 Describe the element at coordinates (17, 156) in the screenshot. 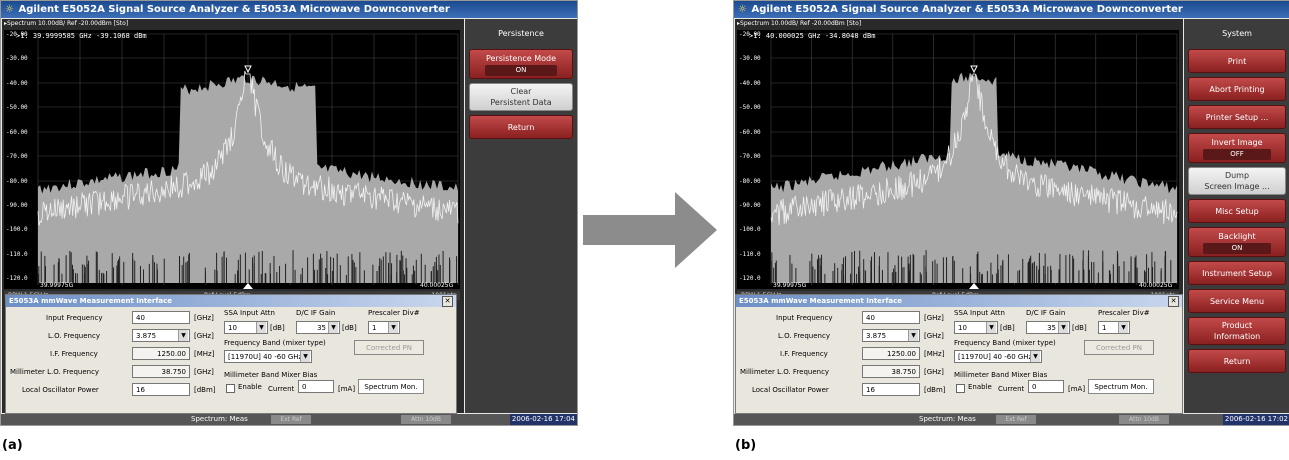

I see `y-tick-label: -70.00` at that location.